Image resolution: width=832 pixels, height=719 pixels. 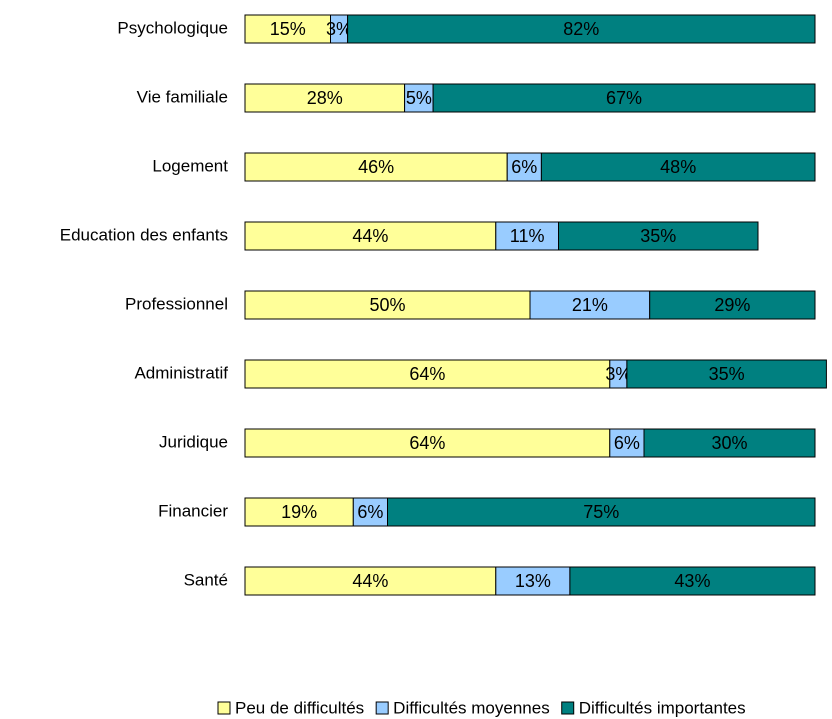 I want to click on y-tick-label: Psychologique, so click(x=172, y=27).